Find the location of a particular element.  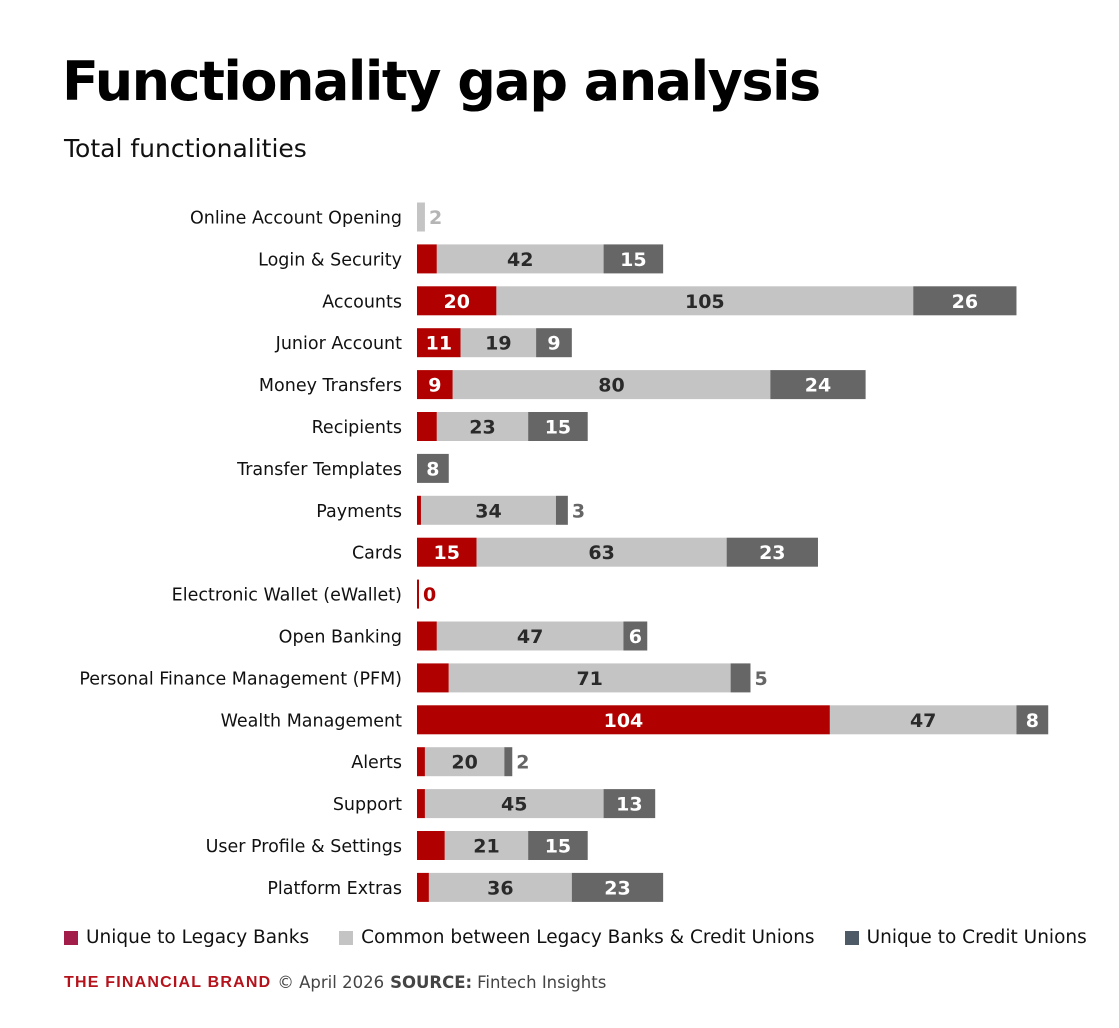

category-label-online-account-opening: Online Account Opening is located at coordinates (296, 219).